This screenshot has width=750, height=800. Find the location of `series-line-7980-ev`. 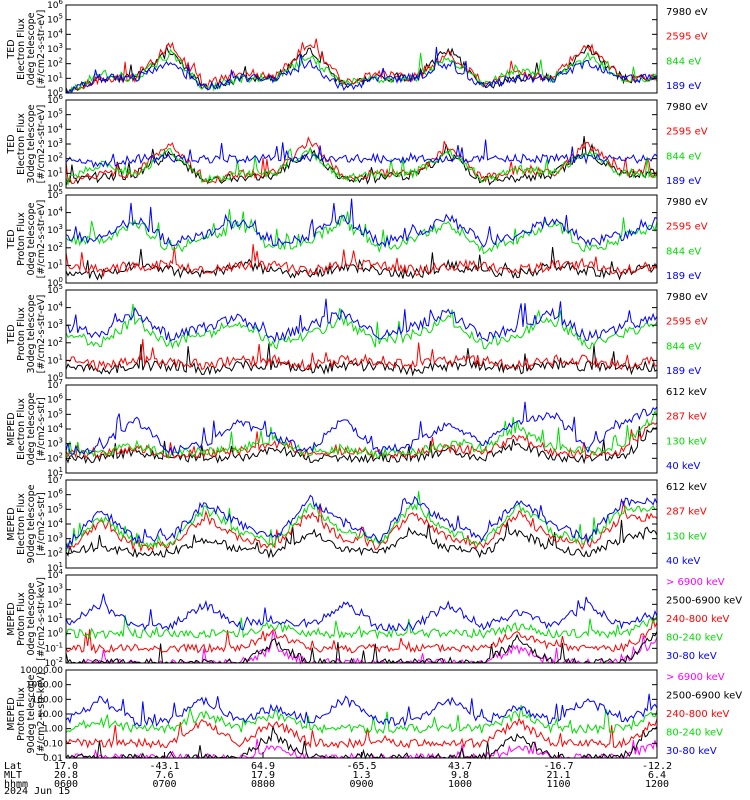

series-line-7980-ev is located at coordinates (361, 263).